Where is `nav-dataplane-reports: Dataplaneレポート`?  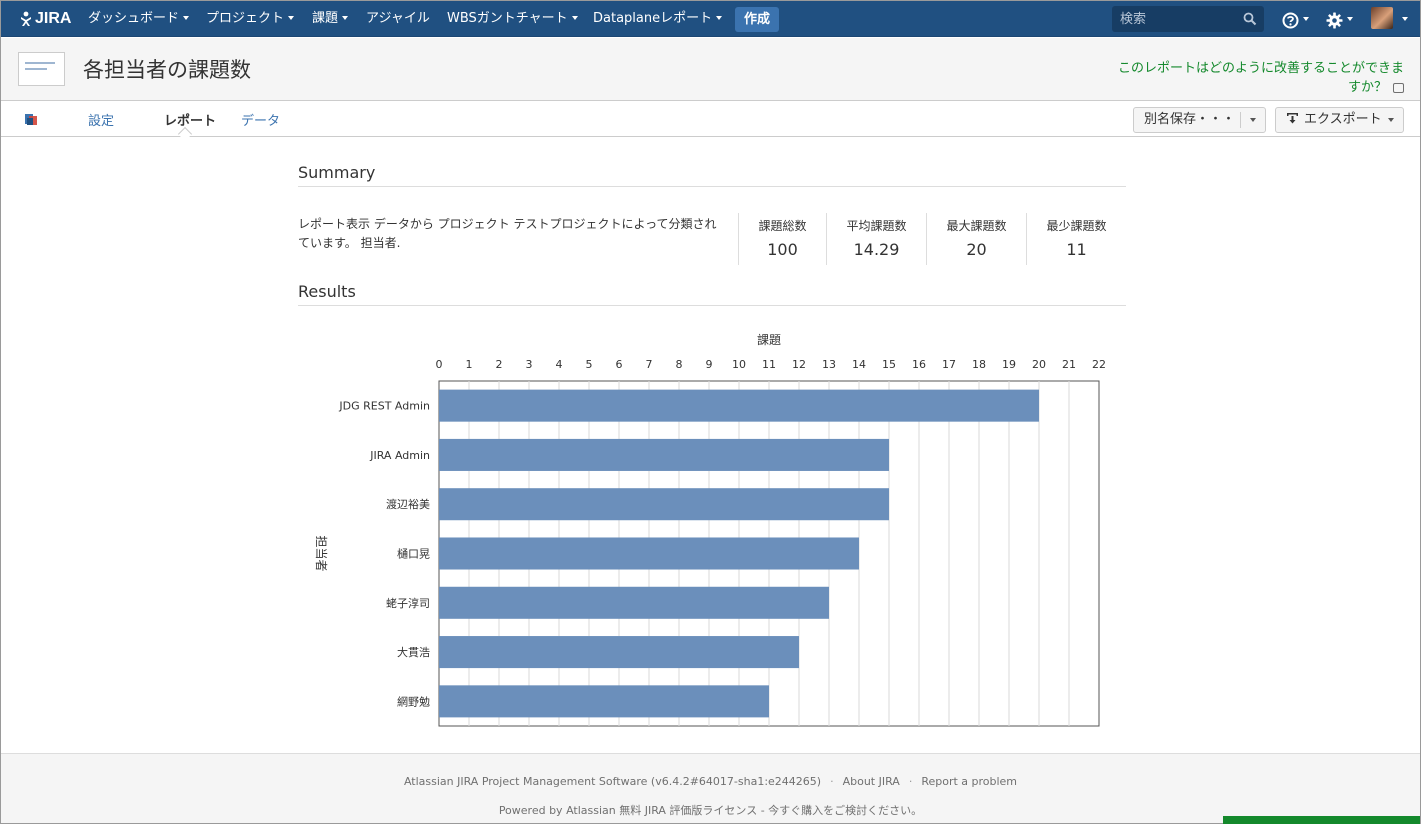
nav-dataplane-reports: Dataplaneレポート is located at coordinates (658, 19).